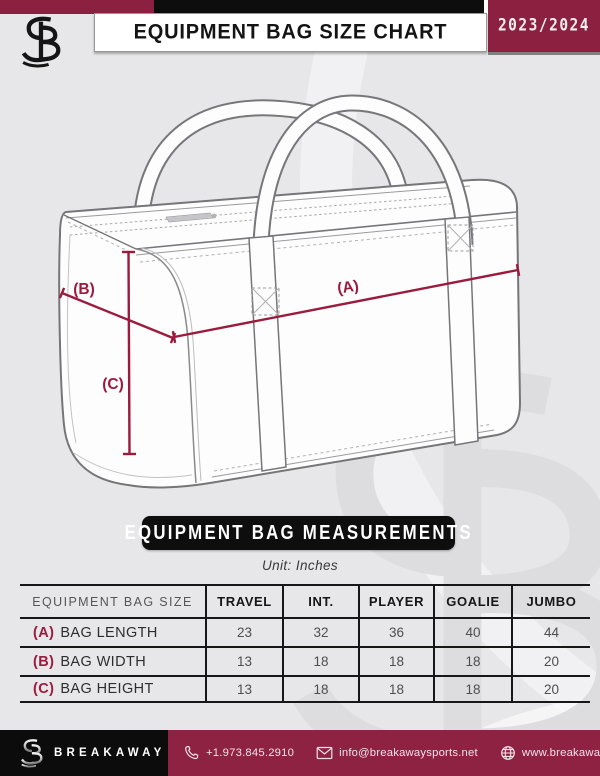 The image size is (600, 776). I want to click on top-accent-bar-gap, so click(486, 7).